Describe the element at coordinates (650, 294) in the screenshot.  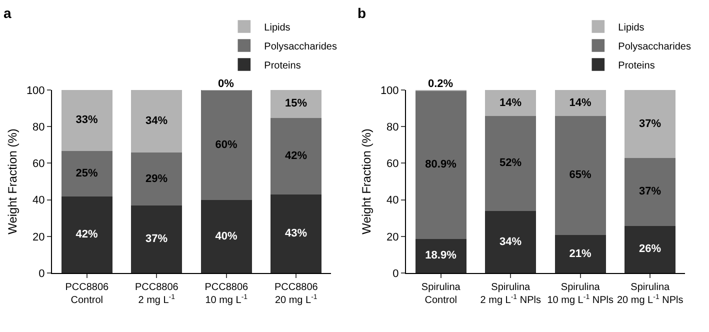
I see `x-tick-label: Spirulina 20 mg L$^{-1}$ NPls` at that location.